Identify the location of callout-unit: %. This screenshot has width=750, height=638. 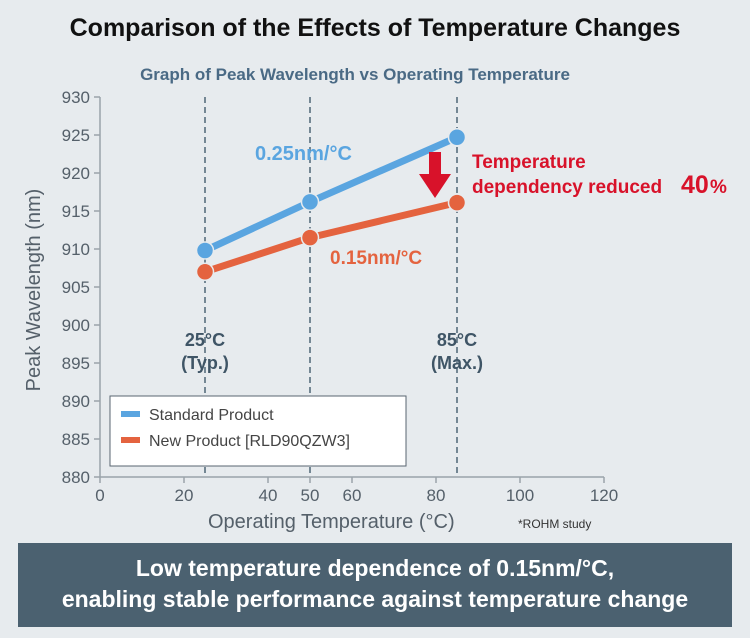
(718, 187).